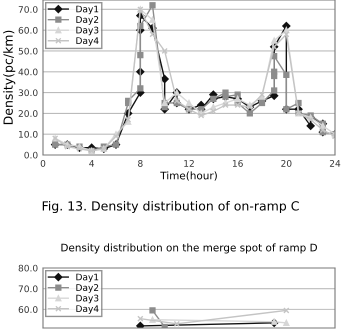 The image size is (341, 329). Describe the element at coordinates (28, 72) in the screenshot. I see `y-tick-label: 40.0` at that location.